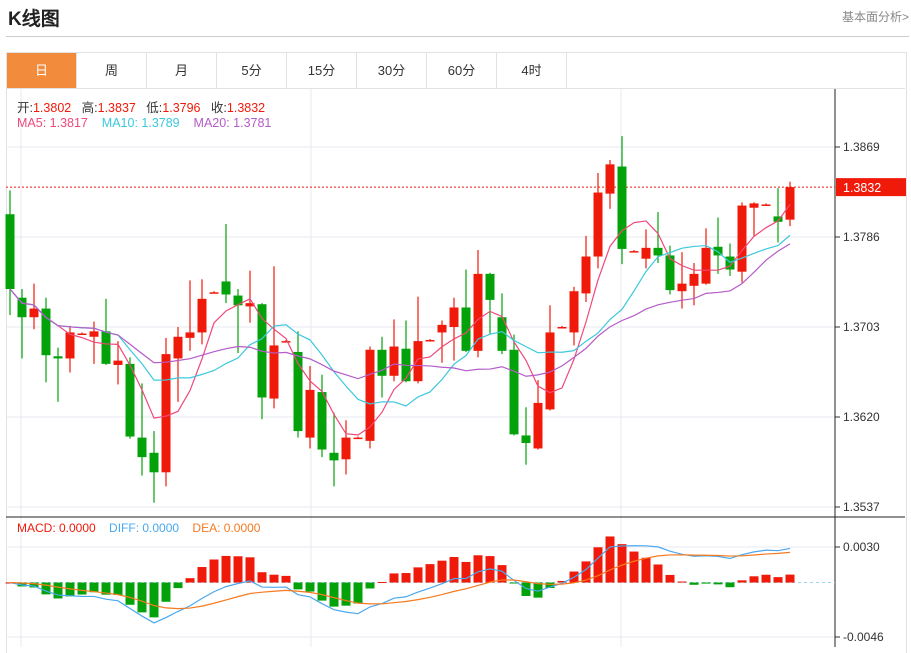 The height and width of the screenshot is (653, 911). What do you see at coordinates (141, 106) in the screenshot?
I see `ohlc-info: 开:1.3802 高:1.3837 低:1.3796 收:1.3832` at bounding box center [141, 106].